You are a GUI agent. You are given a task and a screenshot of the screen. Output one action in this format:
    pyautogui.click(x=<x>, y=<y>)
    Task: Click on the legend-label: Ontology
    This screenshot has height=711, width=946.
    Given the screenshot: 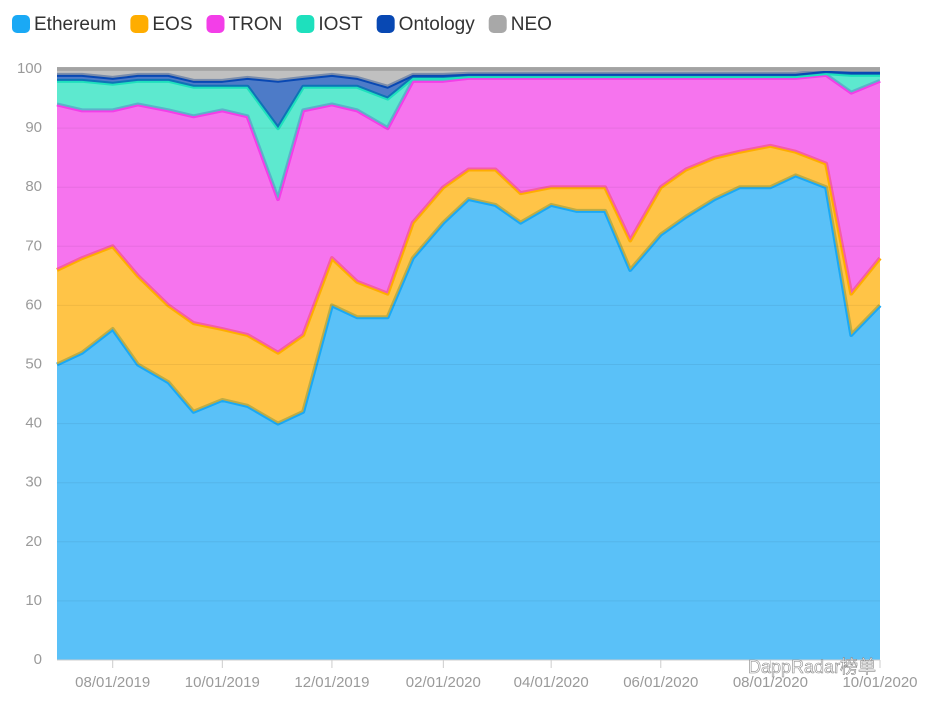 What is the action you would take?
    pyautogui.click(x=437, y=24)
    